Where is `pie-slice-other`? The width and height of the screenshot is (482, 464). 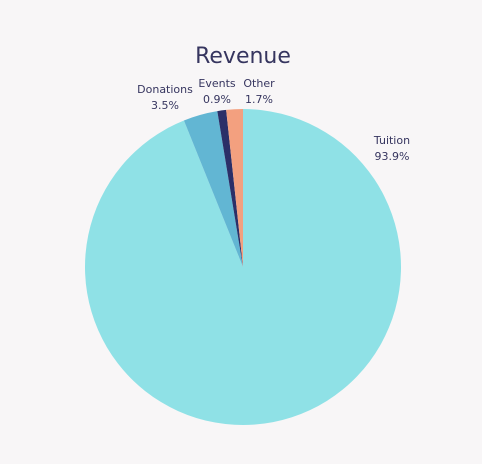
pie-slice-other is located at coordinates (234, 188).